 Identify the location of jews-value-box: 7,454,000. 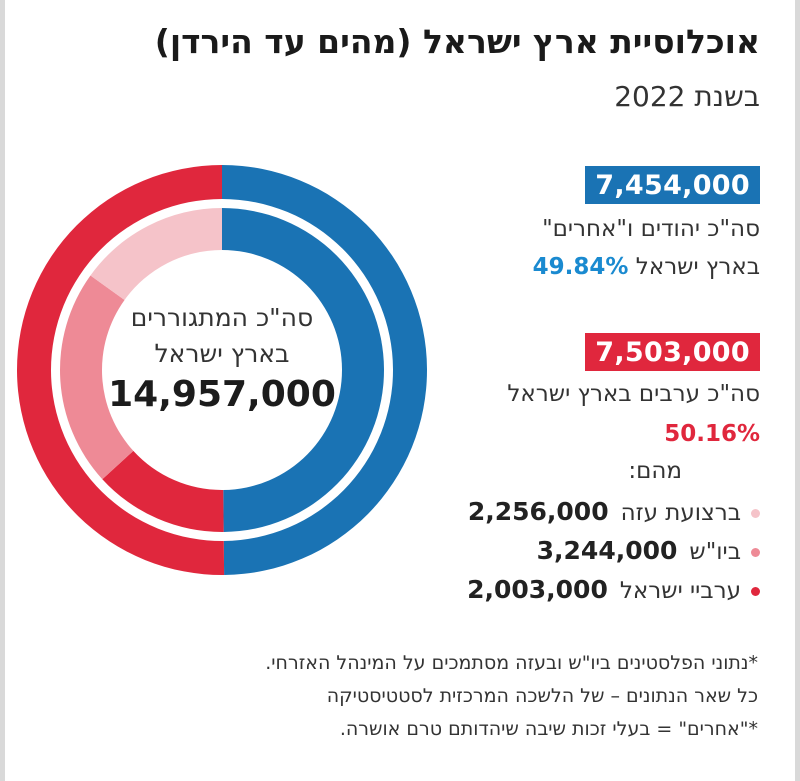
(672, 185).